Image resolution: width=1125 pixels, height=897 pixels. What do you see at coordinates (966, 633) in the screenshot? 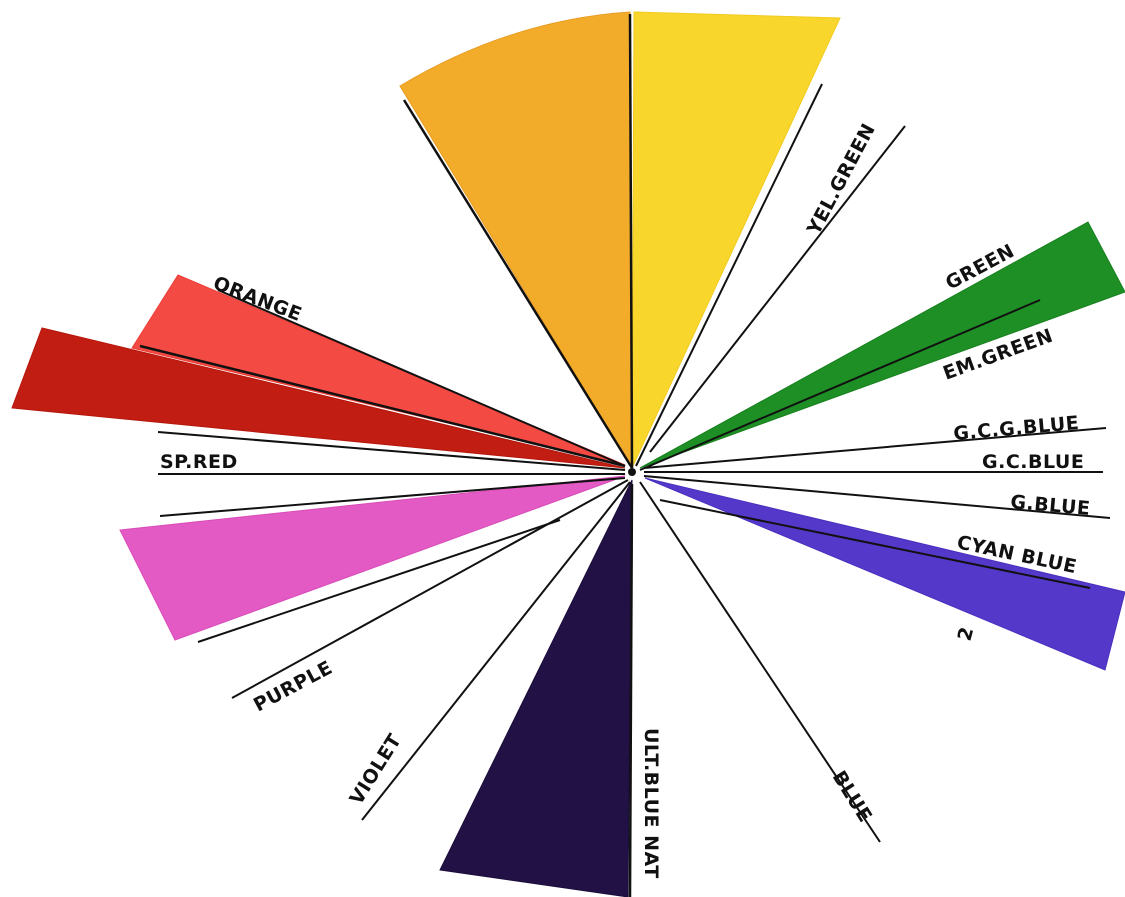
I see `label-number-two: 2` at bounding box center [966, 633].